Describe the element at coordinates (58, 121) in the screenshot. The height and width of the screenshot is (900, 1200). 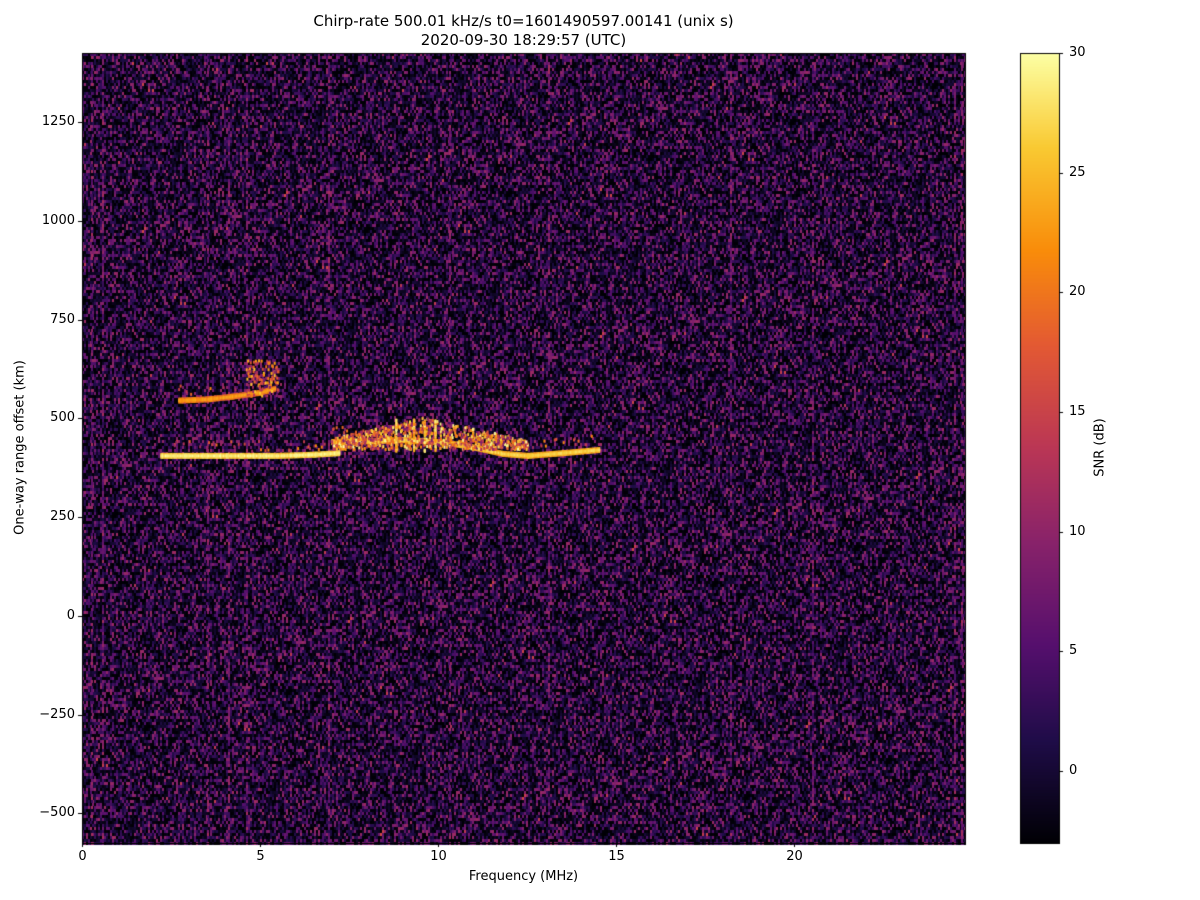
I see `y-tick-label: 1250` at that location.